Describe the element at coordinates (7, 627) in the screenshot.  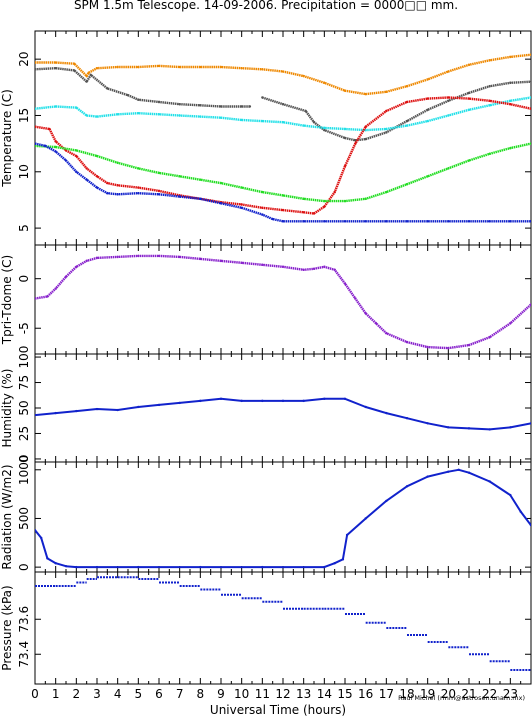
I see `y-axis-label: Pressure (kPa)` at that location.